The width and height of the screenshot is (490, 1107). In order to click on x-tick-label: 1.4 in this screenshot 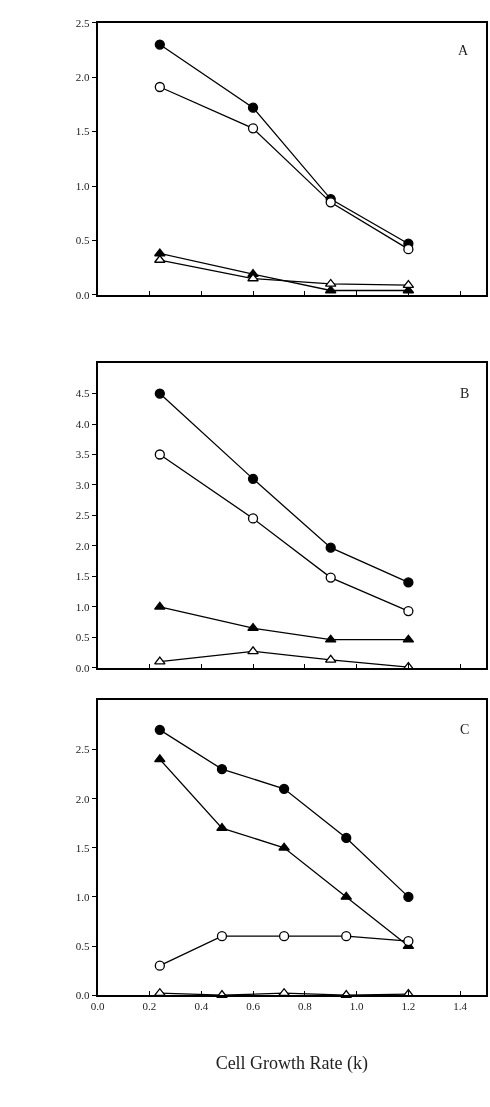, I will do `click(460, 1006)`.